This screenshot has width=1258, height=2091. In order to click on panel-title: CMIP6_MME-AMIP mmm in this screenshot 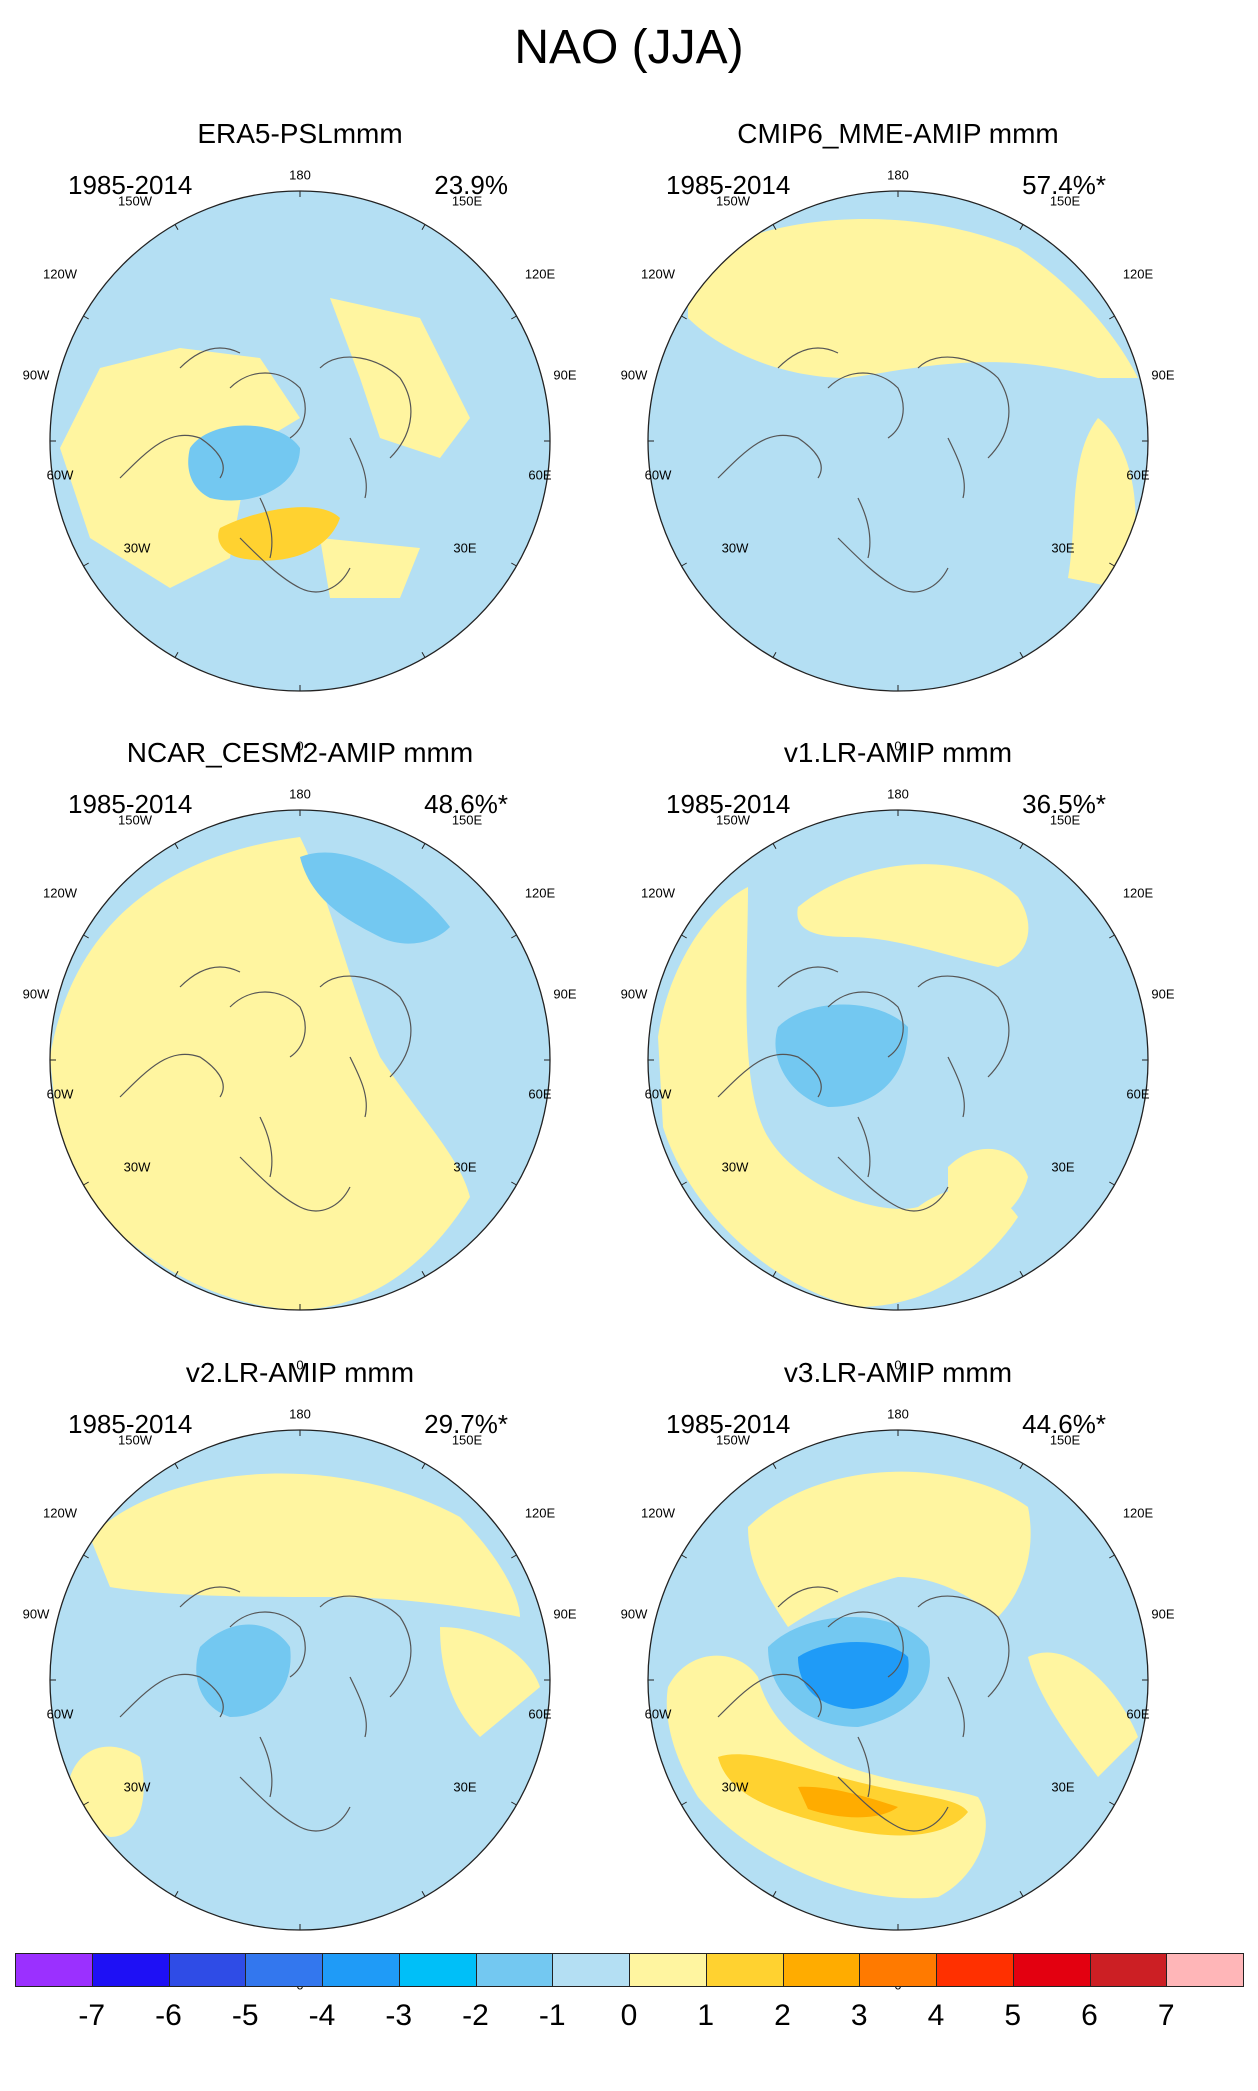, I will do `click(898, 133)`.